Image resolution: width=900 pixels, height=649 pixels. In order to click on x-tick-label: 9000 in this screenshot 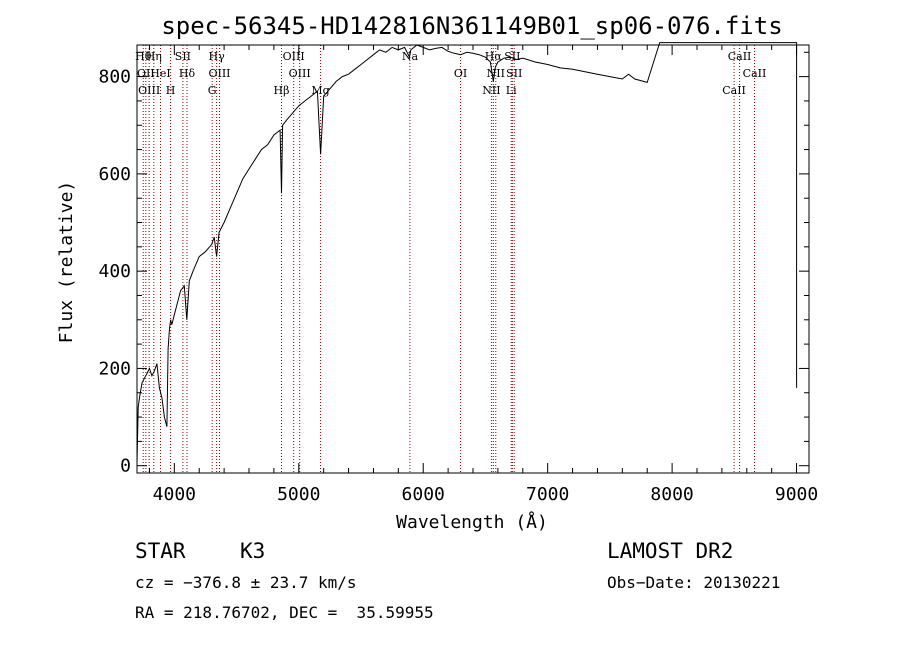, I will do `click(796, 494)`.